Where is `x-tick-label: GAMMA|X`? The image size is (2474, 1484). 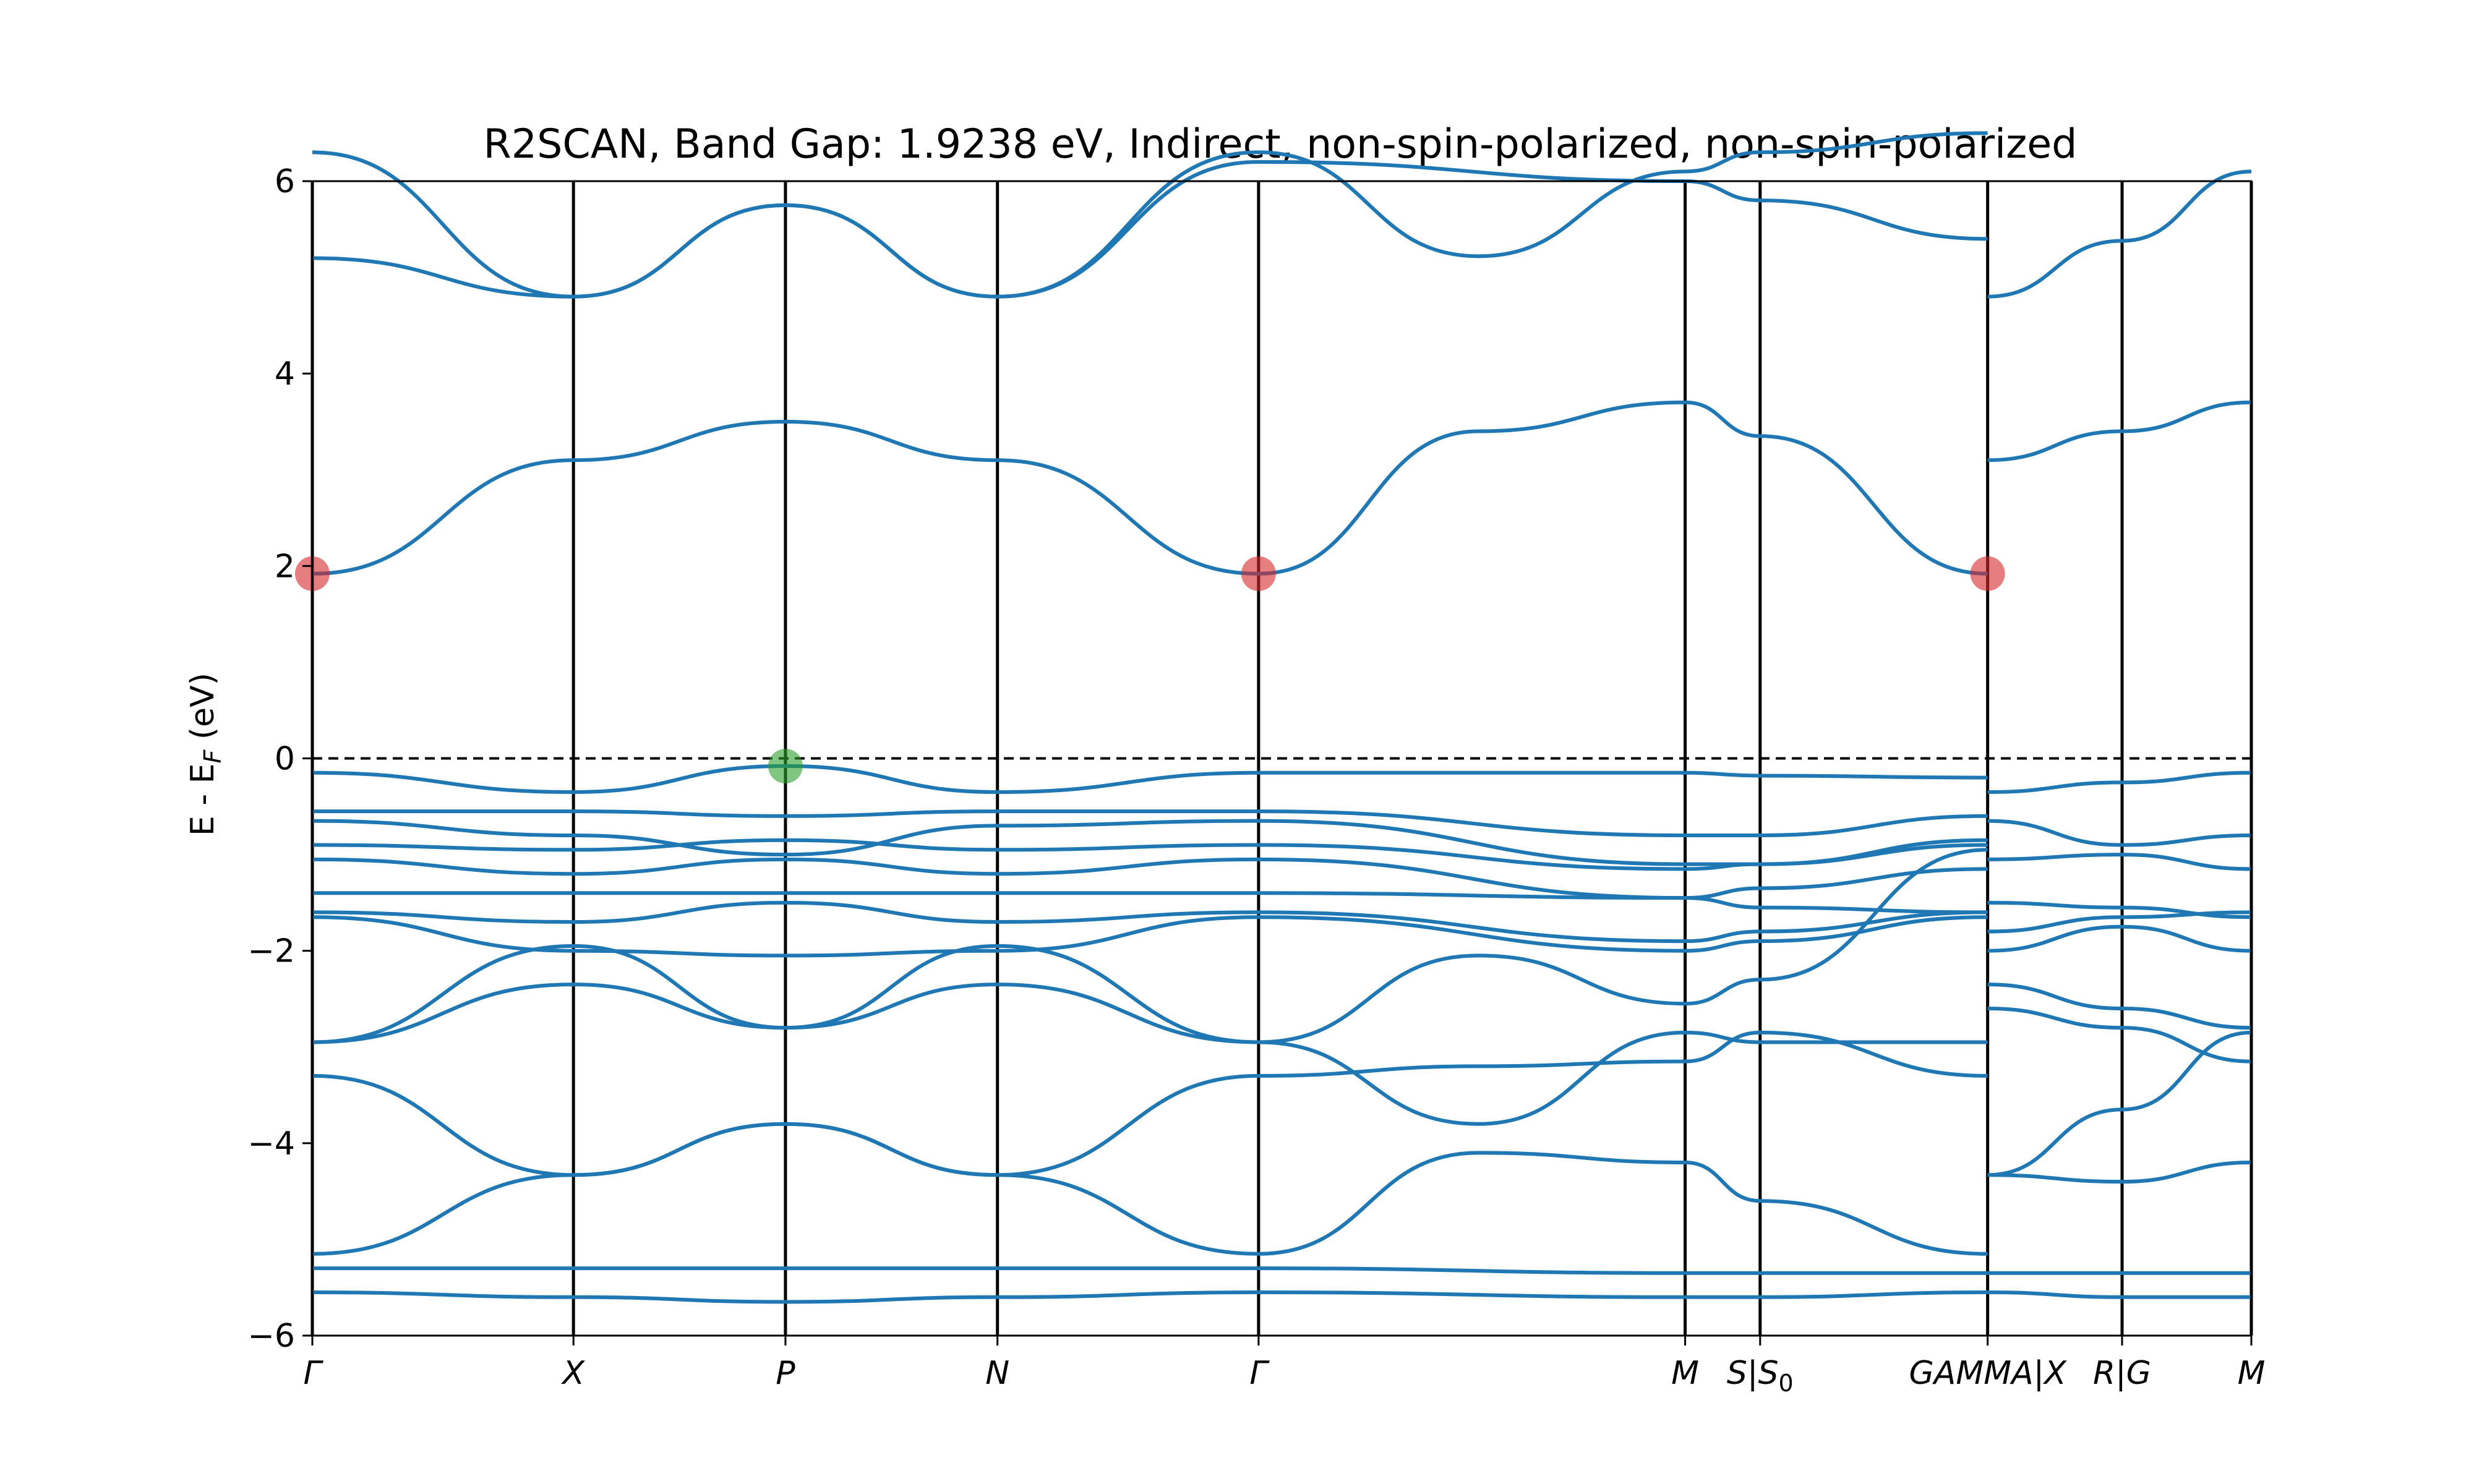 x-tick-label: GAMMA|X is located at coordinates (1988, 1373).